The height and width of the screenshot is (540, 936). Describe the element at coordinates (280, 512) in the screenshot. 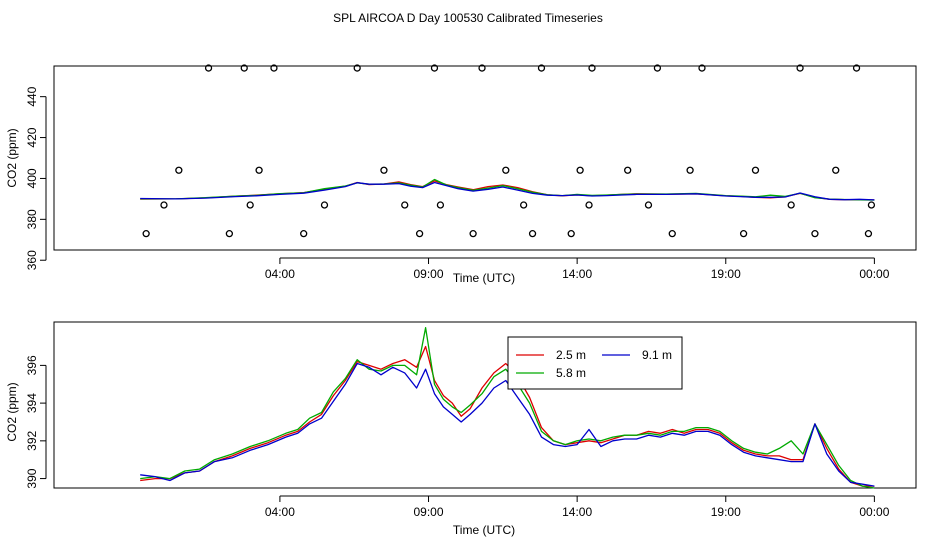

I see `bottom-x-tick-label: 04:00` at that location.